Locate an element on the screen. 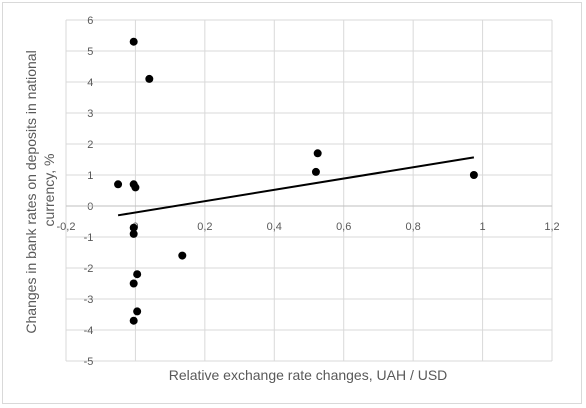  x-tick-label: -0,2 is located at coordinates (66, 227).